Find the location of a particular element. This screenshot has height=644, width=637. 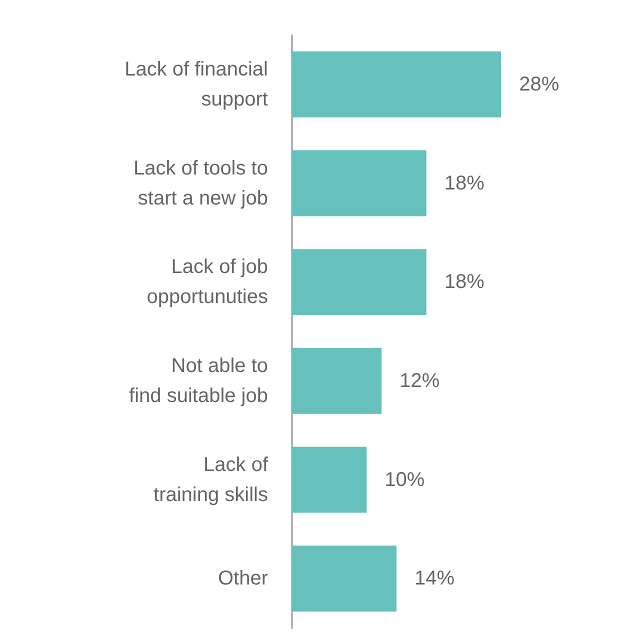

y-tick-label: Lack of financial support is located at coordinates (196, 84).